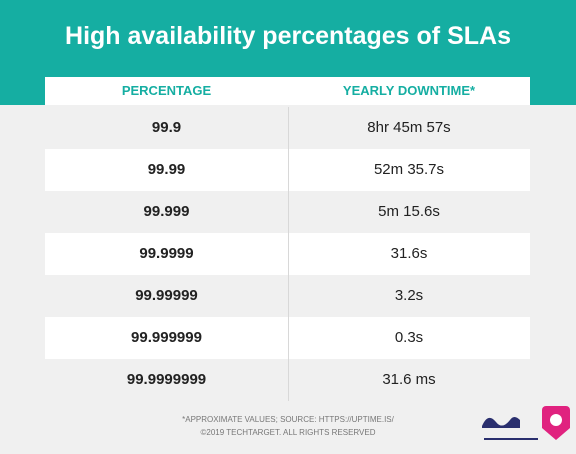  I want to click on column-header: YEARLY DOWNTIME*, so click(409, 90).